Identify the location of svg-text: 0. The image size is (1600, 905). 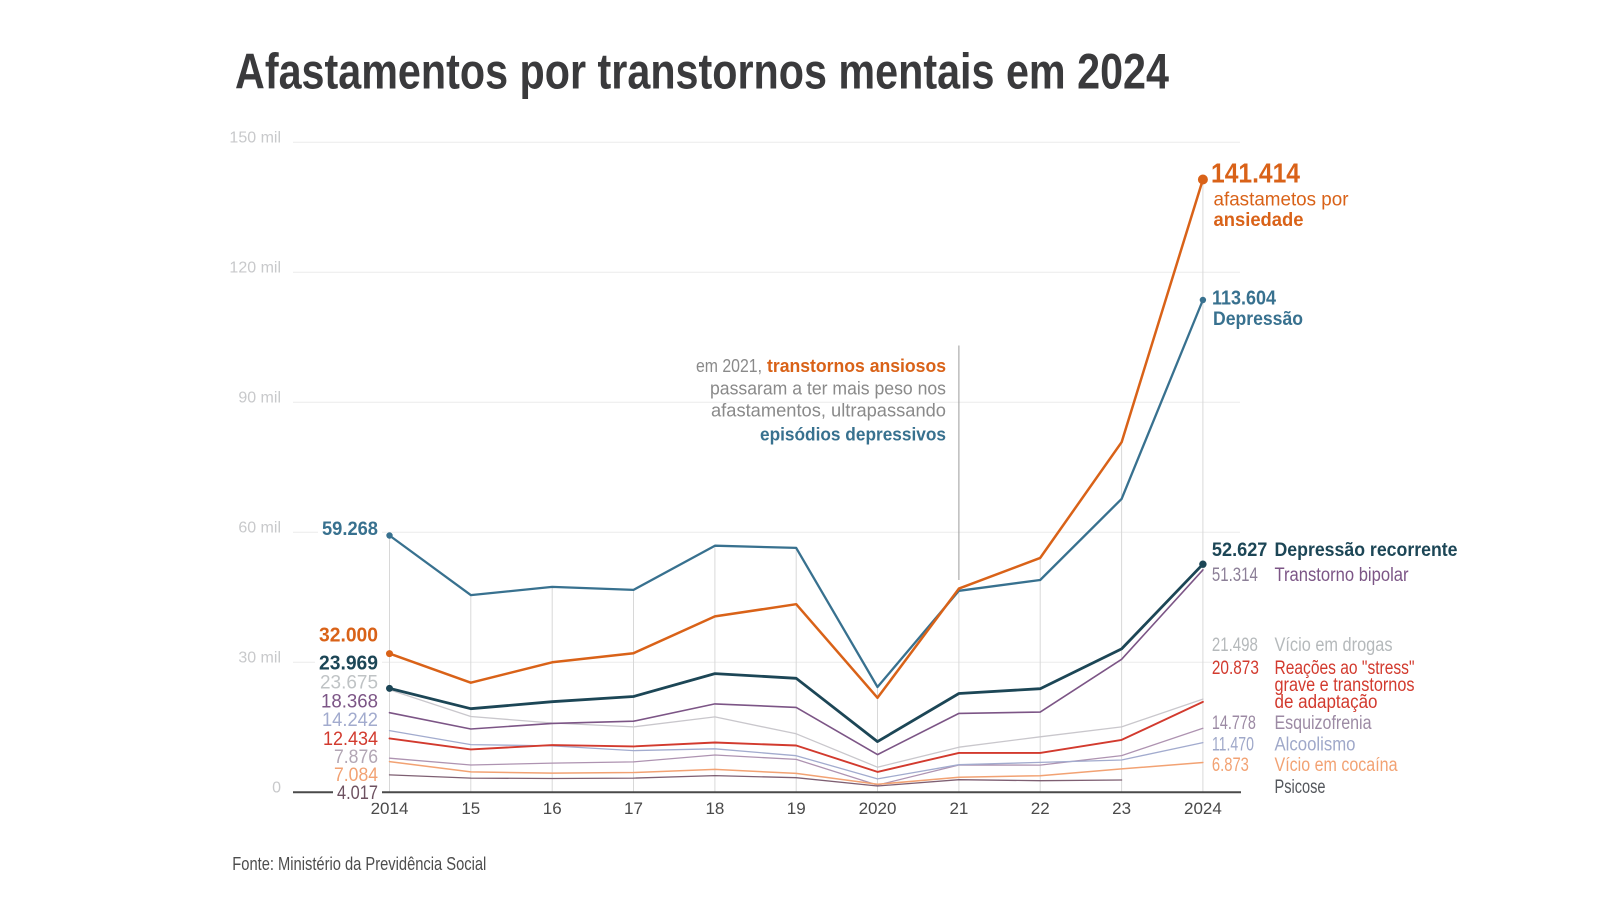
(276, 787).